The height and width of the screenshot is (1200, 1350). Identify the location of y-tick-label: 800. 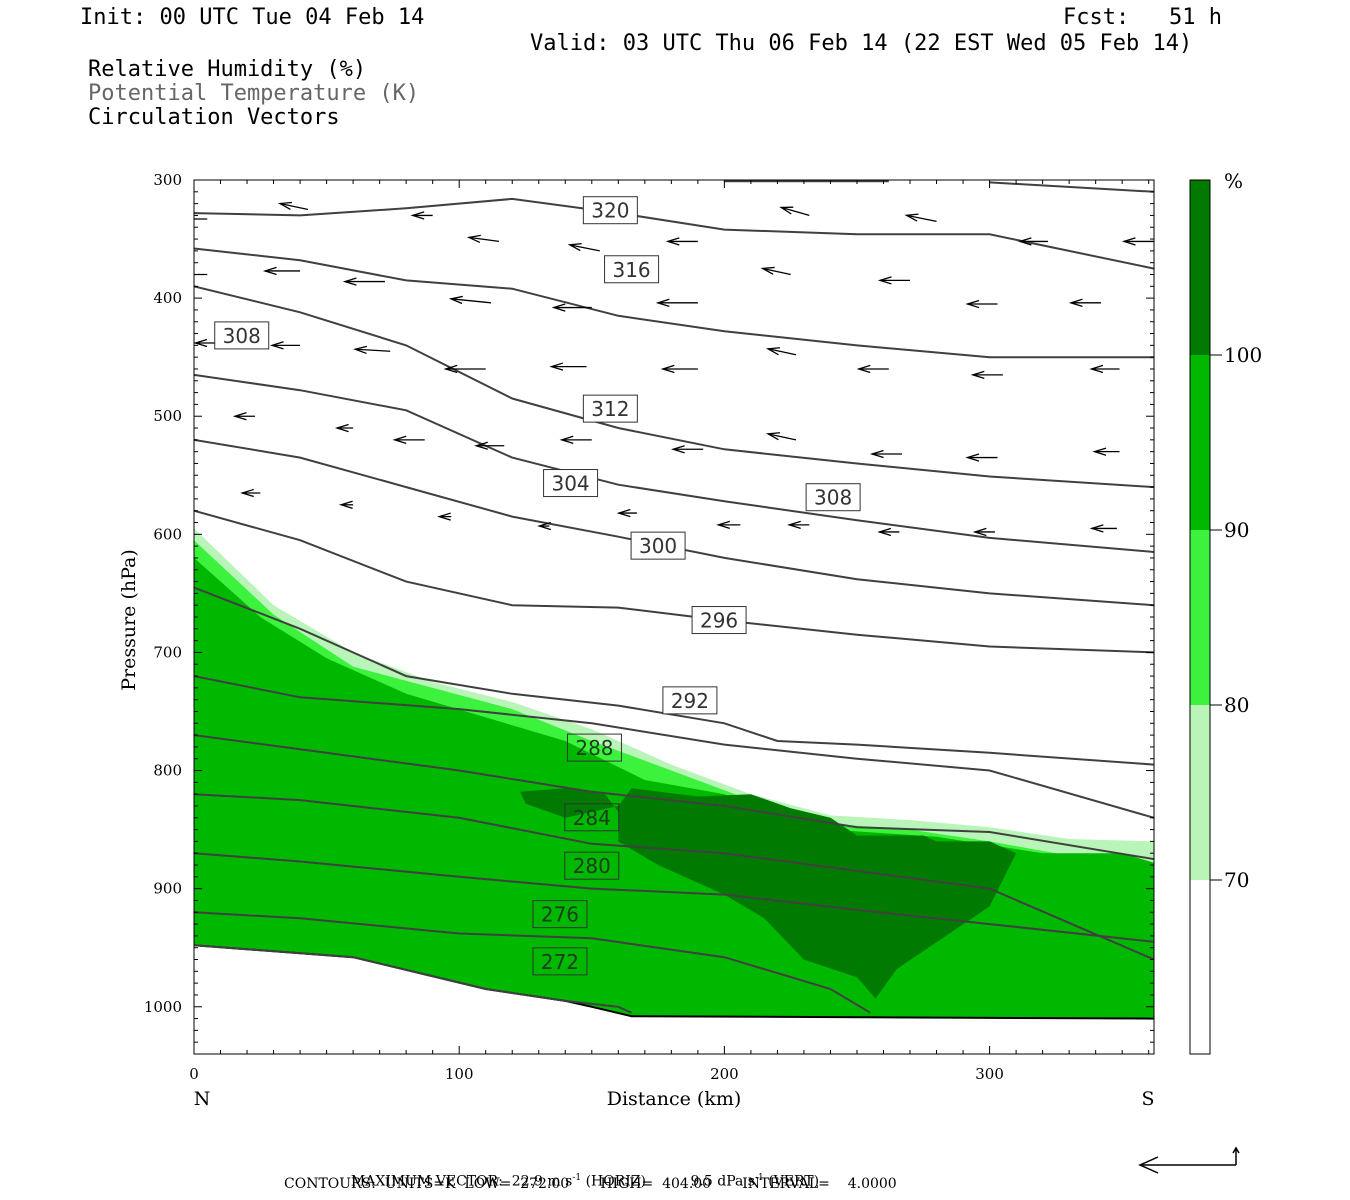
(167, 771).